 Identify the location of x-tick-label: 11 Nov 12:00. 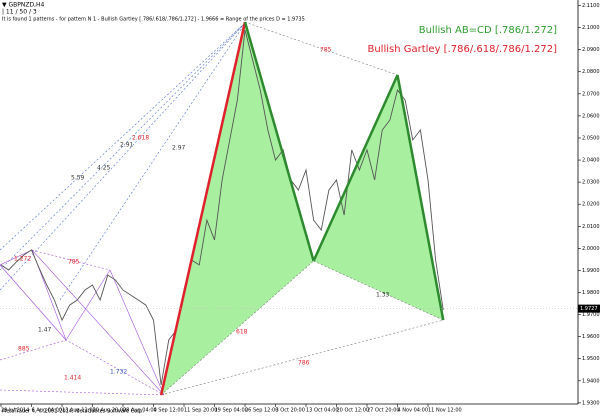
(445, 411).